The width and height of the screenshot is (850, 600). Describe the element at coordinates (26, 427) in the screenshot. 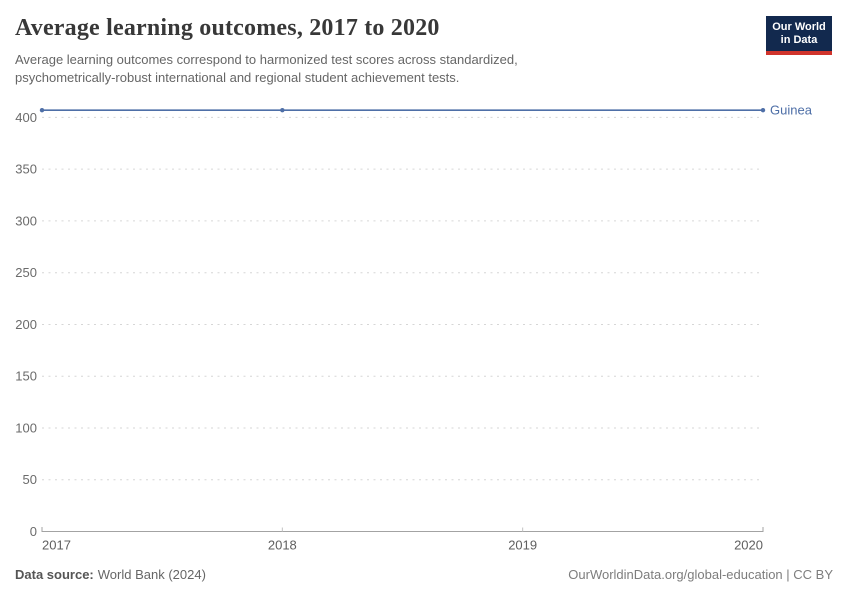

I see `y-tick-label-100: 100` at that location.